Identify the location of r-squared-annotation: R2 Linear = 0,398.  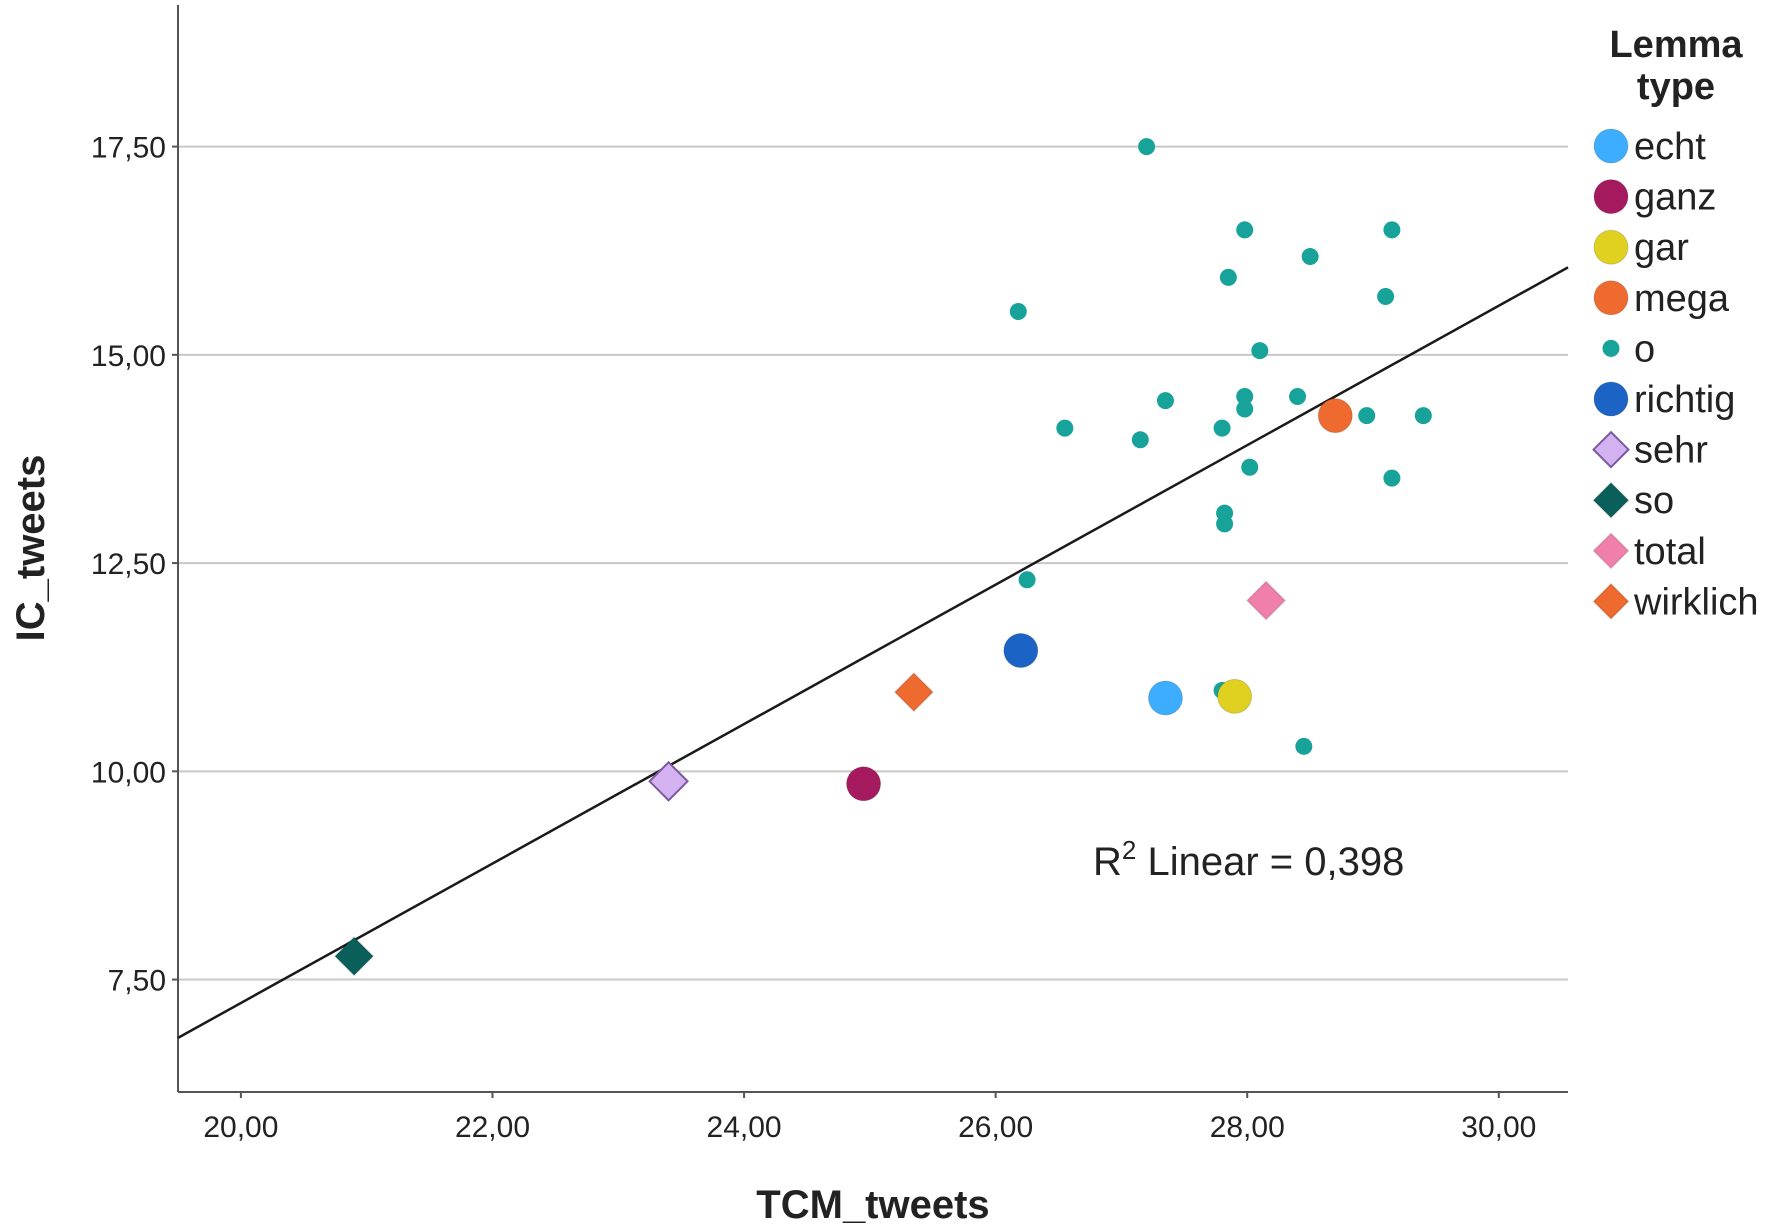
(1248, 859).